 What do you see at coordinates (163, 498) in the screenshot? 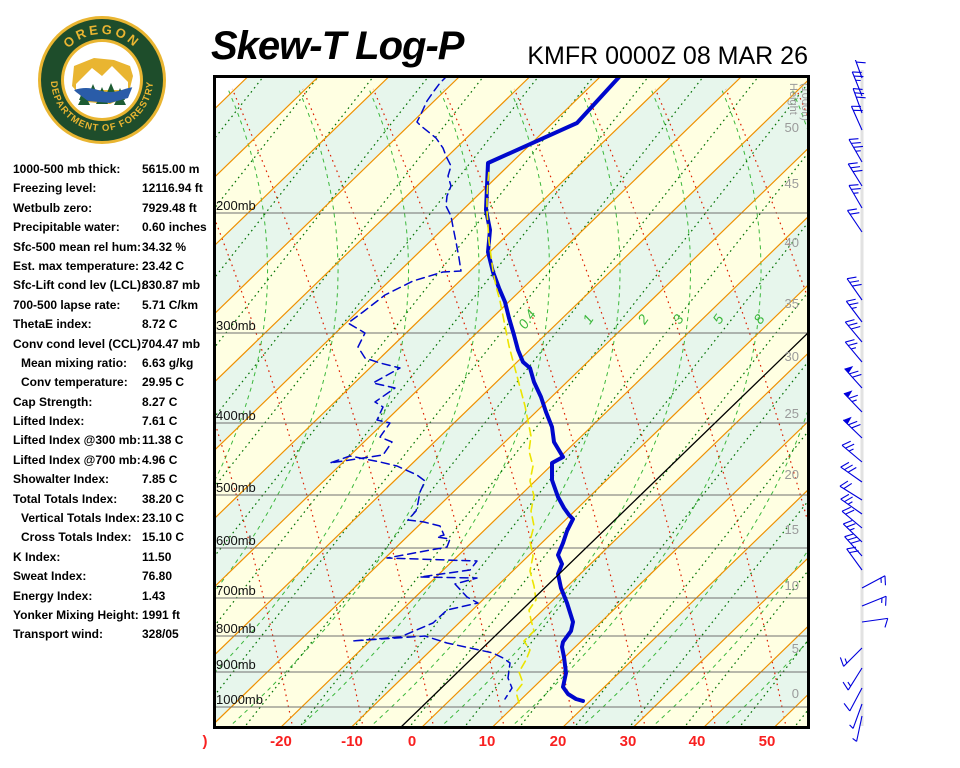
I see `stat-value: 38.20 C` at bounding box center [163, 498].